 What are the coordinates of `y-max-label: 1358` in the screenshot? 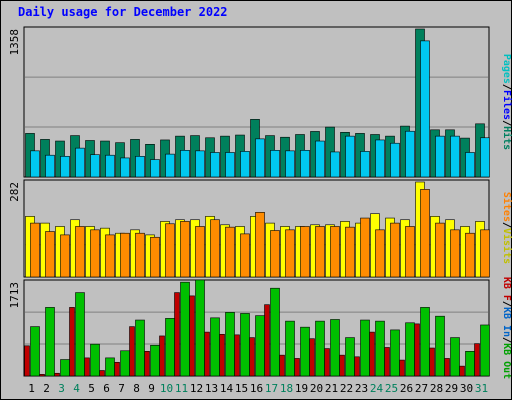 It's located at (14, 42).